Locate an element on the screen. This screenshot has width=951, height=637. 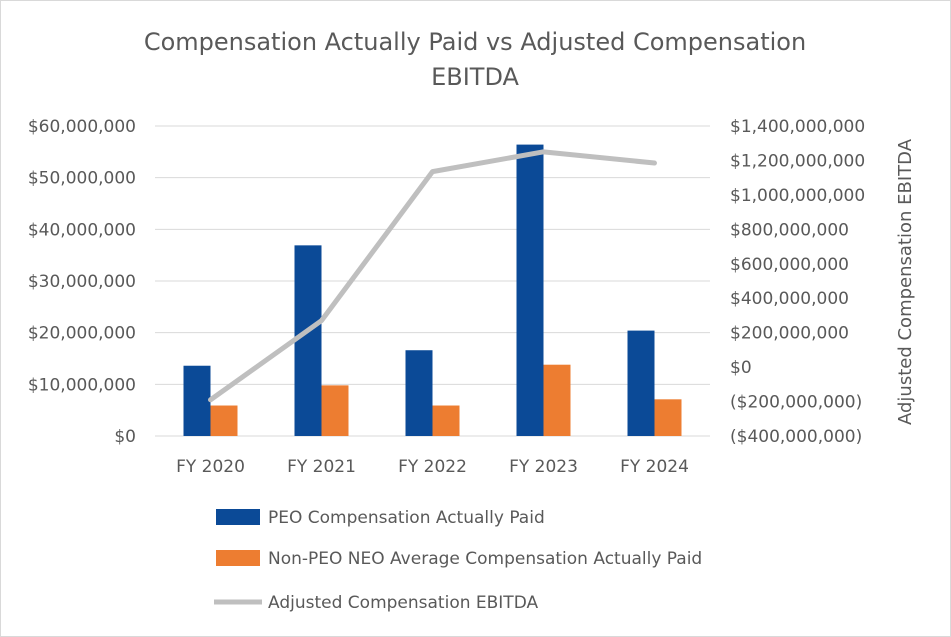
chart-title-line-2: EBITDA is located at coordinates (475, 77).